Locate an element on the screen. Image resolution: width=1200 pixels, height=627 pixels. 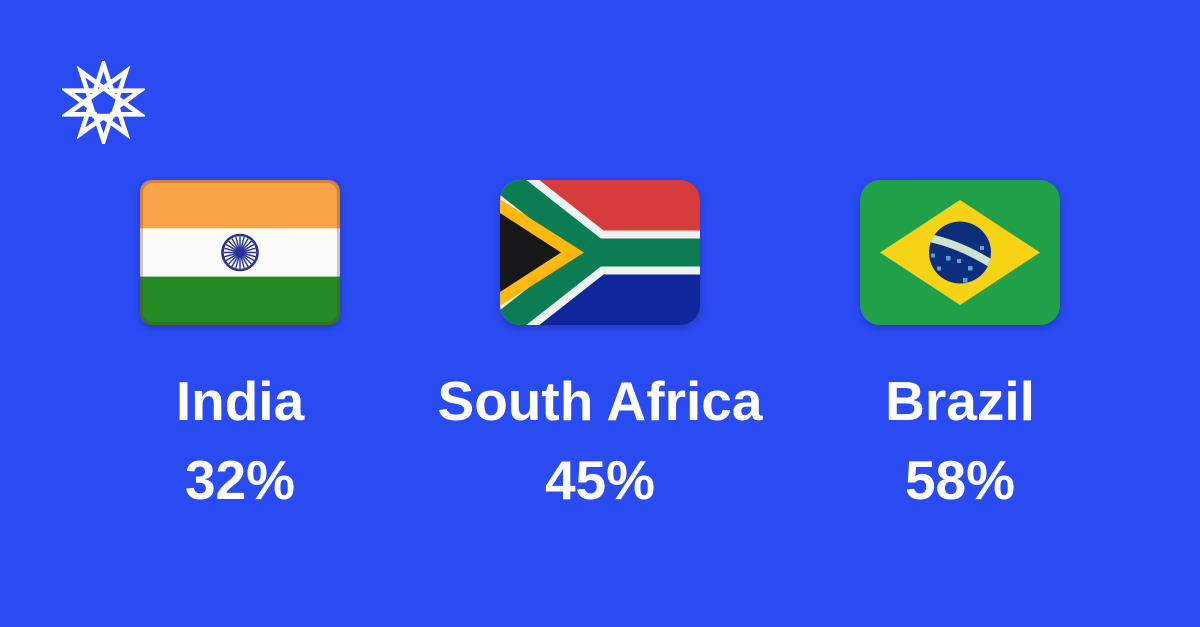
brazil-stars-icon is located at coordinates (957, 264).